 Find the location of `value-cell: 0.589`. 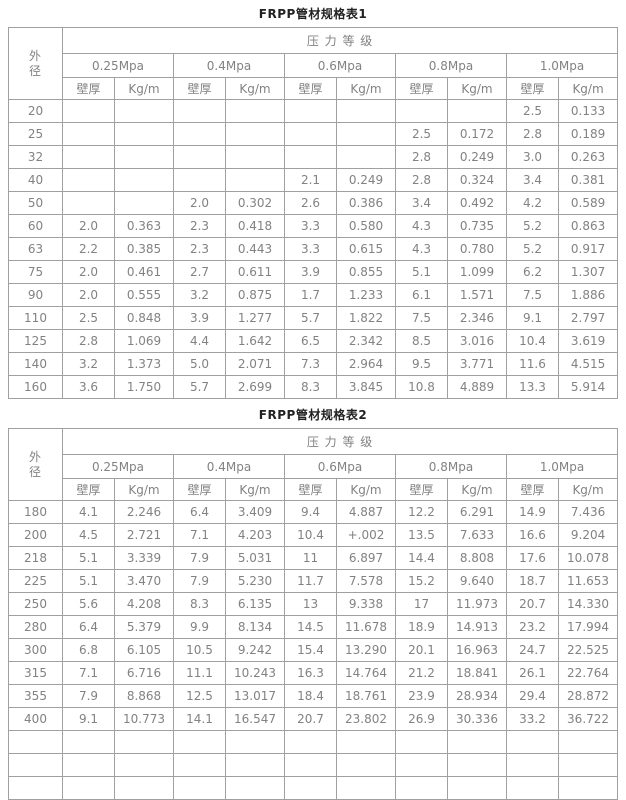

value-cell: 0.589 is located at coordinates (588, 203).